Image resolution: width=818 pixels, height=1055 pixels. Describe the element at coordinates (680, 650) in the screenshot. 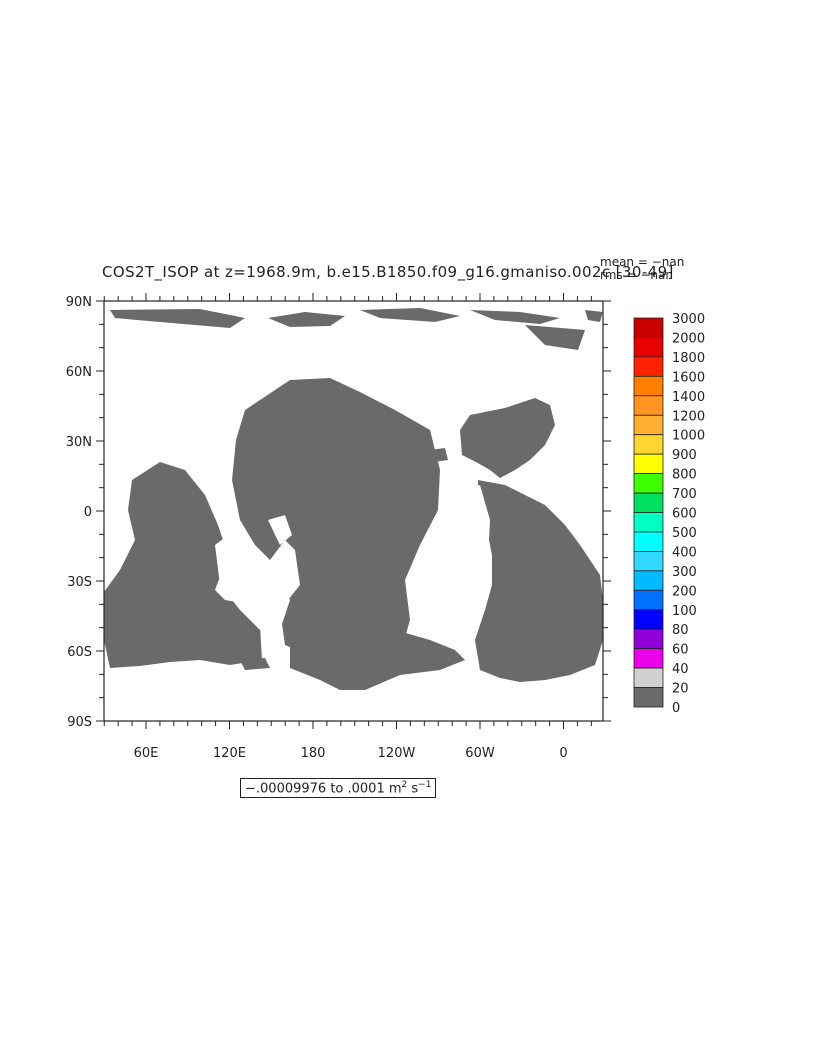

I see `colorbar-label: 60` at that location.